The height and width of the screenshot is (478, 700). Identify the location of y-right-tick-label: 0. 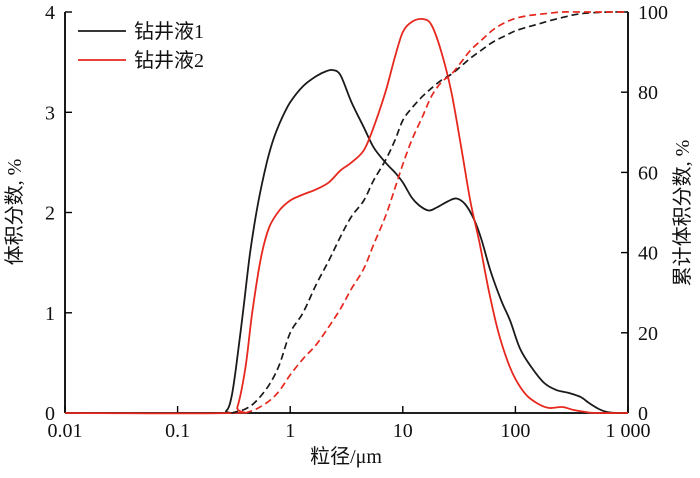
(643, 414).